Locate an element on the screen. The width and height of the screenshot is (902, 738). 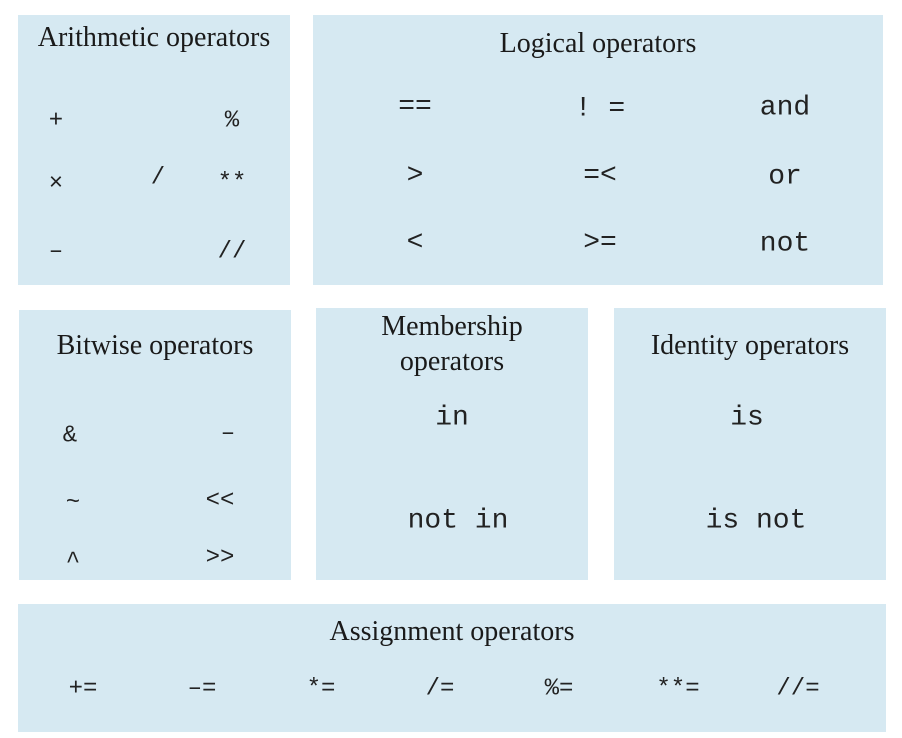
op-modulo-assign: %= is located at coordinates (559, 689).